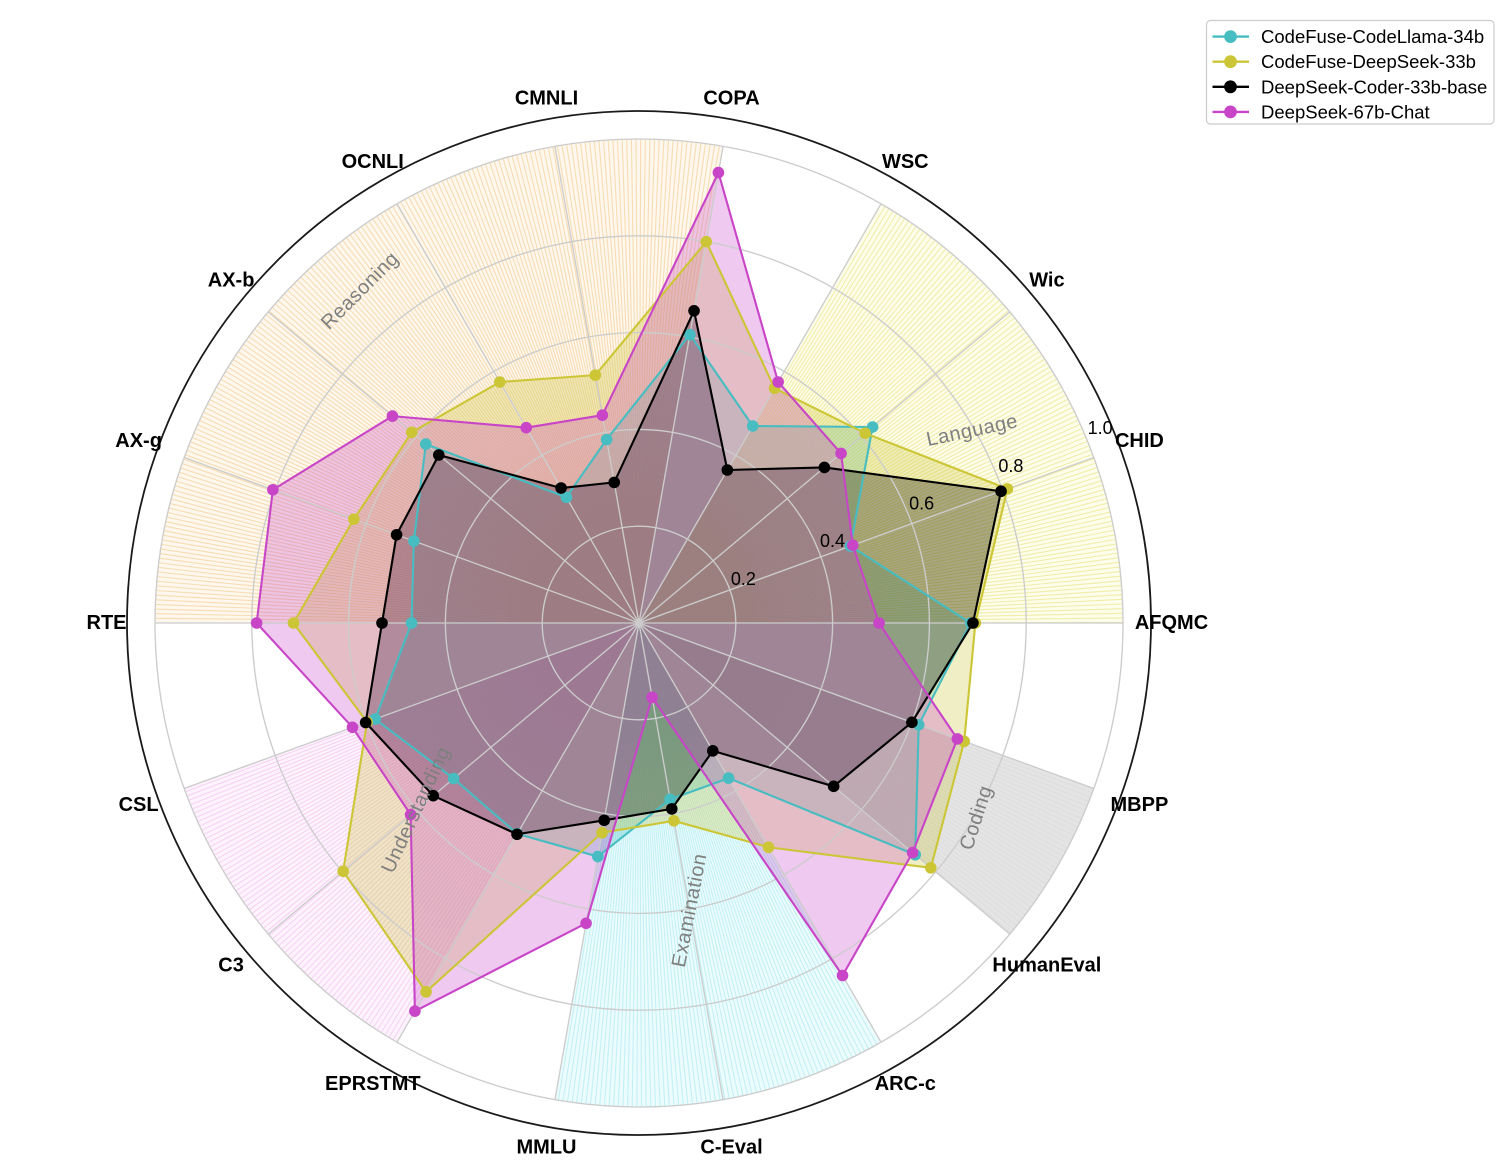 The width and height of the screenshot is (1500, 1176). Describe the element at coordinates (606, 439) in the screenshot. I see `series-point-CodeFuse-CodeLlama-34b-CMNLI` at that location.